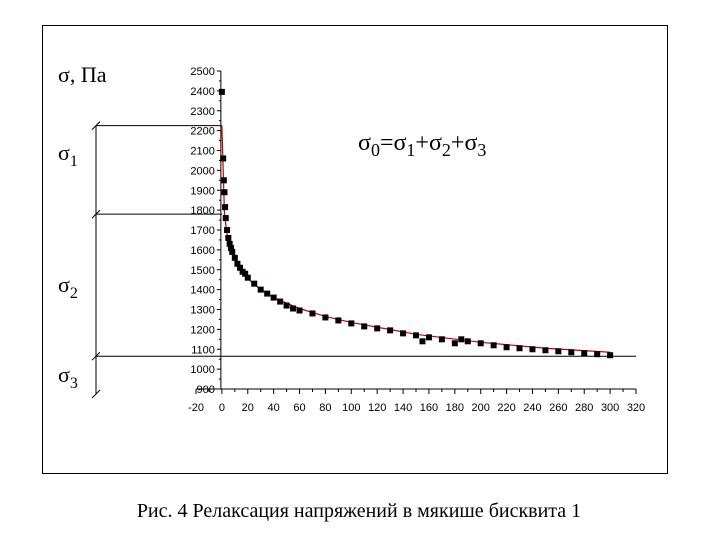 The height and width of the screenshot is (553, 718). I want to click on sigma-sum-equation: σ0=σ1+σ2+σ3, so click(422, 145).